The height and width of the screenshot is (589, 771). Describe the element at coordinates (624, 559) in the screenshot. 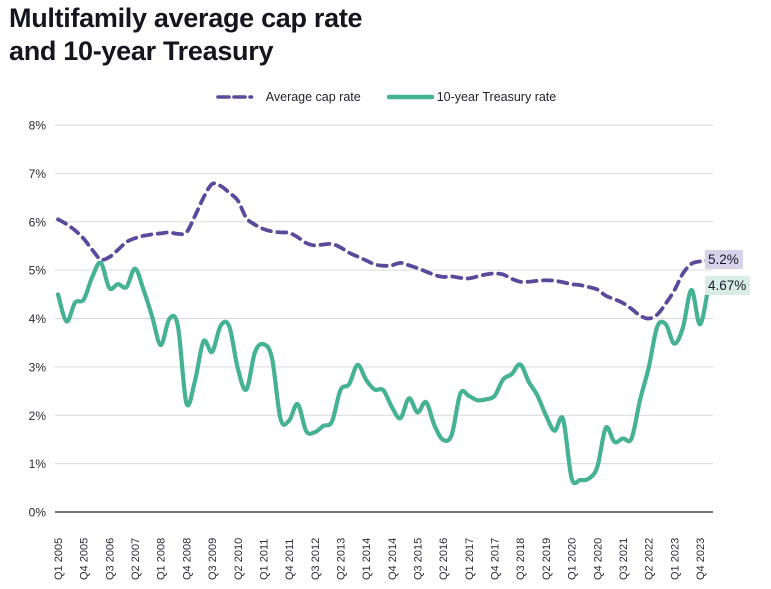

I see `svg-text: Q3 2021` at that location.